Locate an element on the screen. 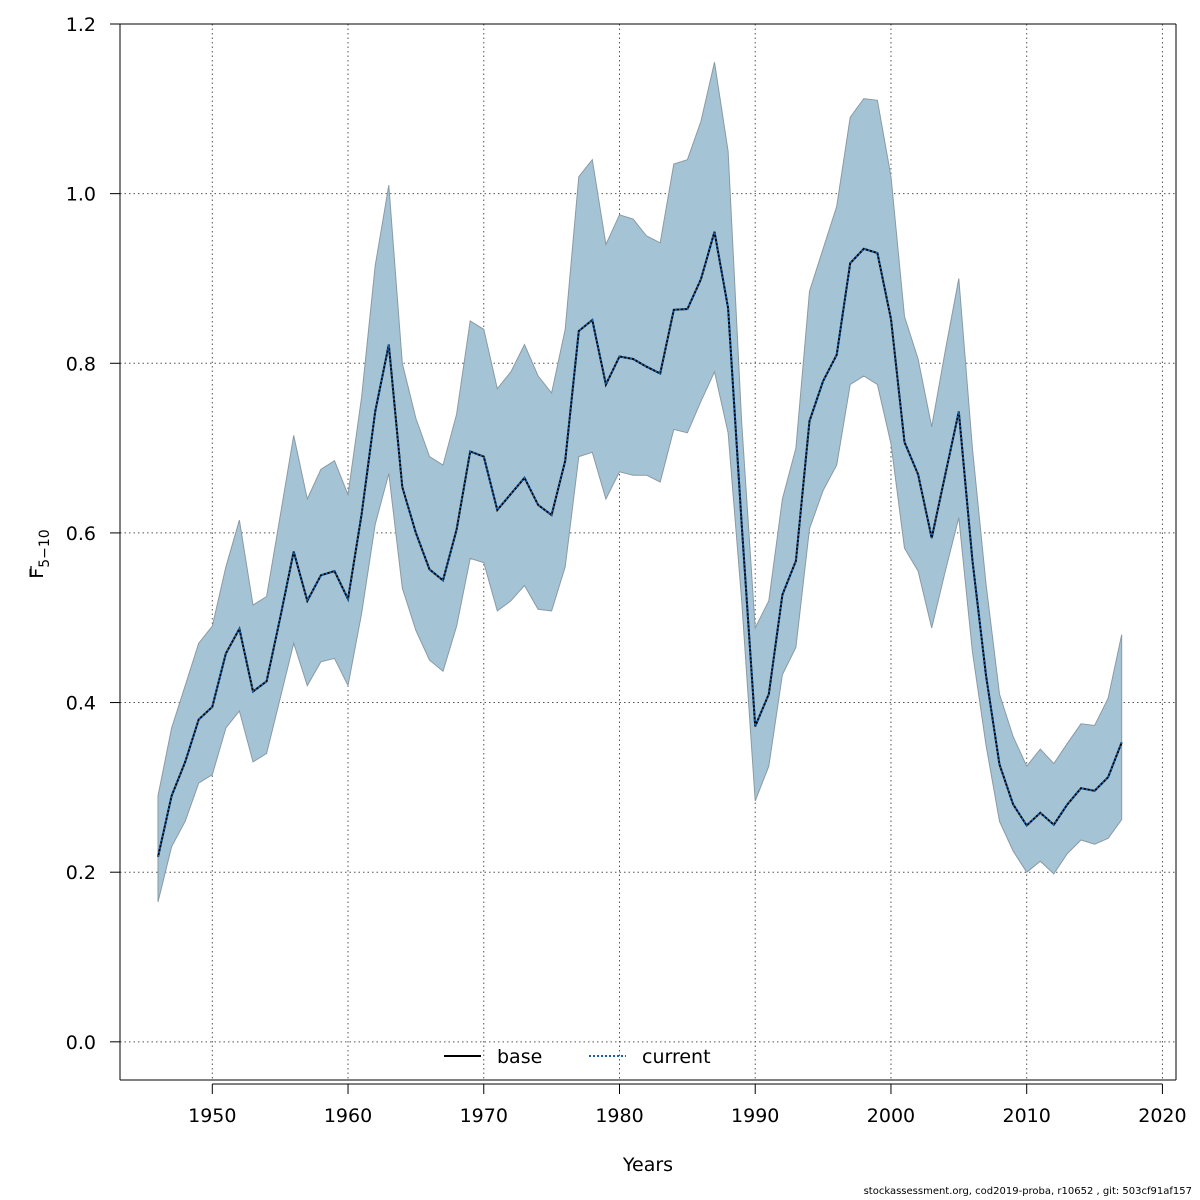 The height and width of the screenshot is (1200, 1200). svg-text: F5−10 is located at coordinates (39, 553).